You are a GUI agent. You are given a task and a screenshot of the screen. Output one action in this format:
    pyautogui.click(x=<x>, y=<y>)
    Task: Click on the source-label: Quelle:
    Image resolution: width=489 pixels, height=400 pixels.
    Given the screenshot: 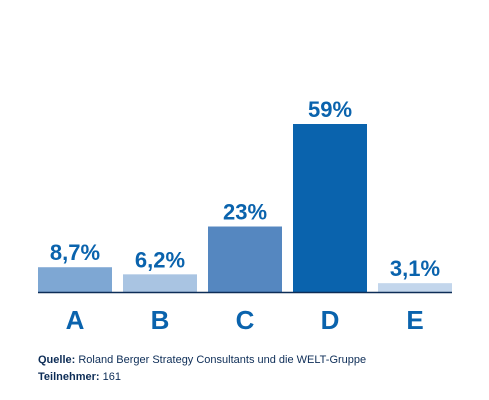 What is the action you would take?
    pyautogui.click(x=57, y=360)
    